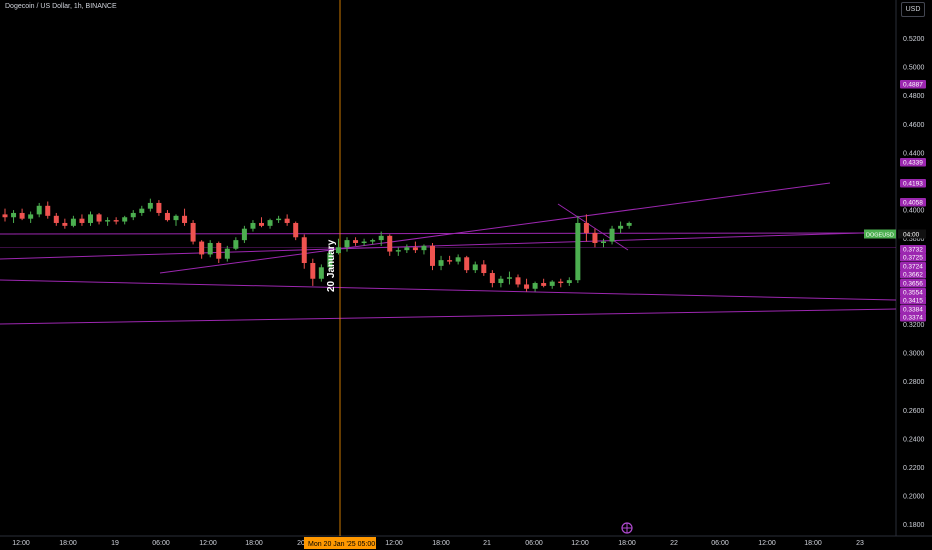 Image resolution: width=932 pixels, height=550 pixels. Describe the element at coordinates (914, 354) in the screenshot. I see `price-tick-label: 0.3000` at that location.